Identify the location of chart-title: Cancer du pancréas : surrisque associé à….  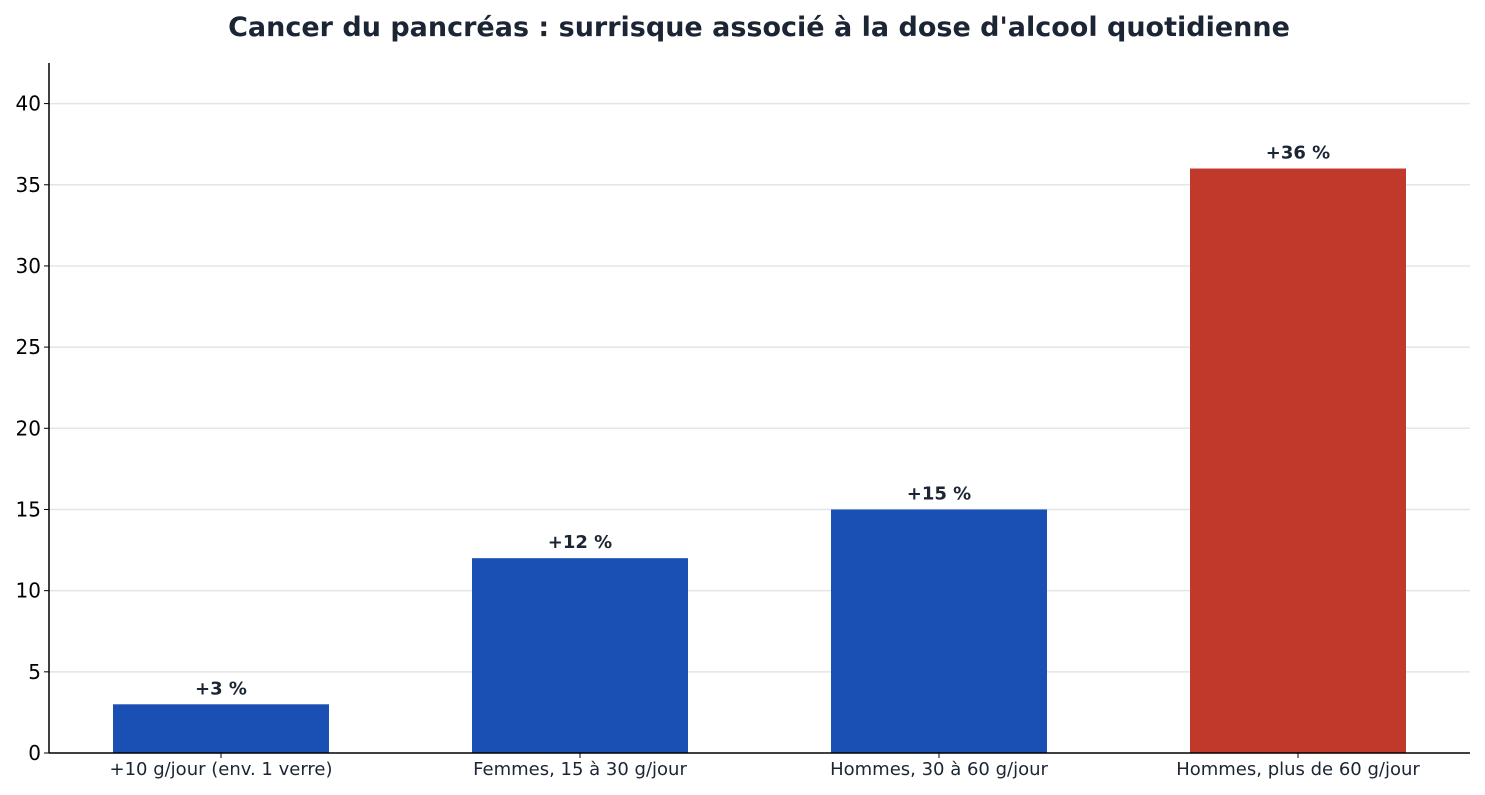
(759, 27).